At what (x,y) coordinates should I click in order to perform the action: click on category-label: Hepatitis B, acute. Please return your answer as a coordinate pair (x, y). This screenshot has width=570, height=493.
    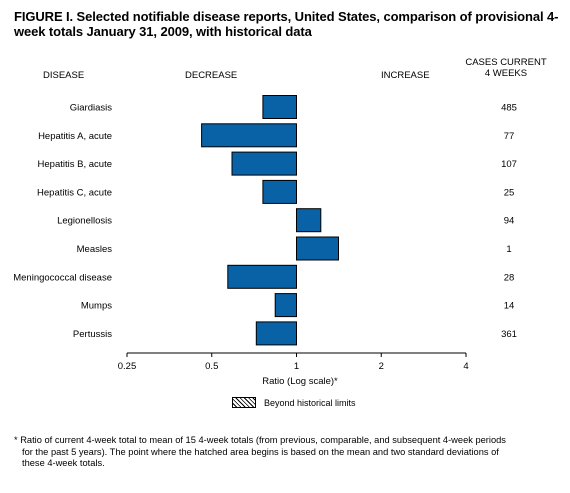
    Looking at the image, I should click on (75, 164).